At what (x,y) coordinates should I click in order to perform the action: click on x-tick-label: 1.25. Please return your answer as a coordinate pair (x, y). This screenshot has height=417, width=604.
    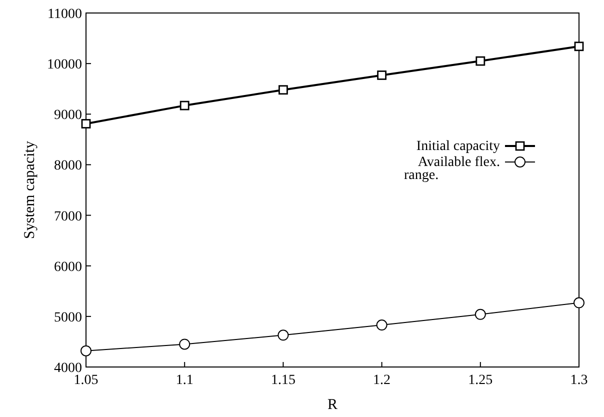
    Looking at the image, I should click on (480, 380).